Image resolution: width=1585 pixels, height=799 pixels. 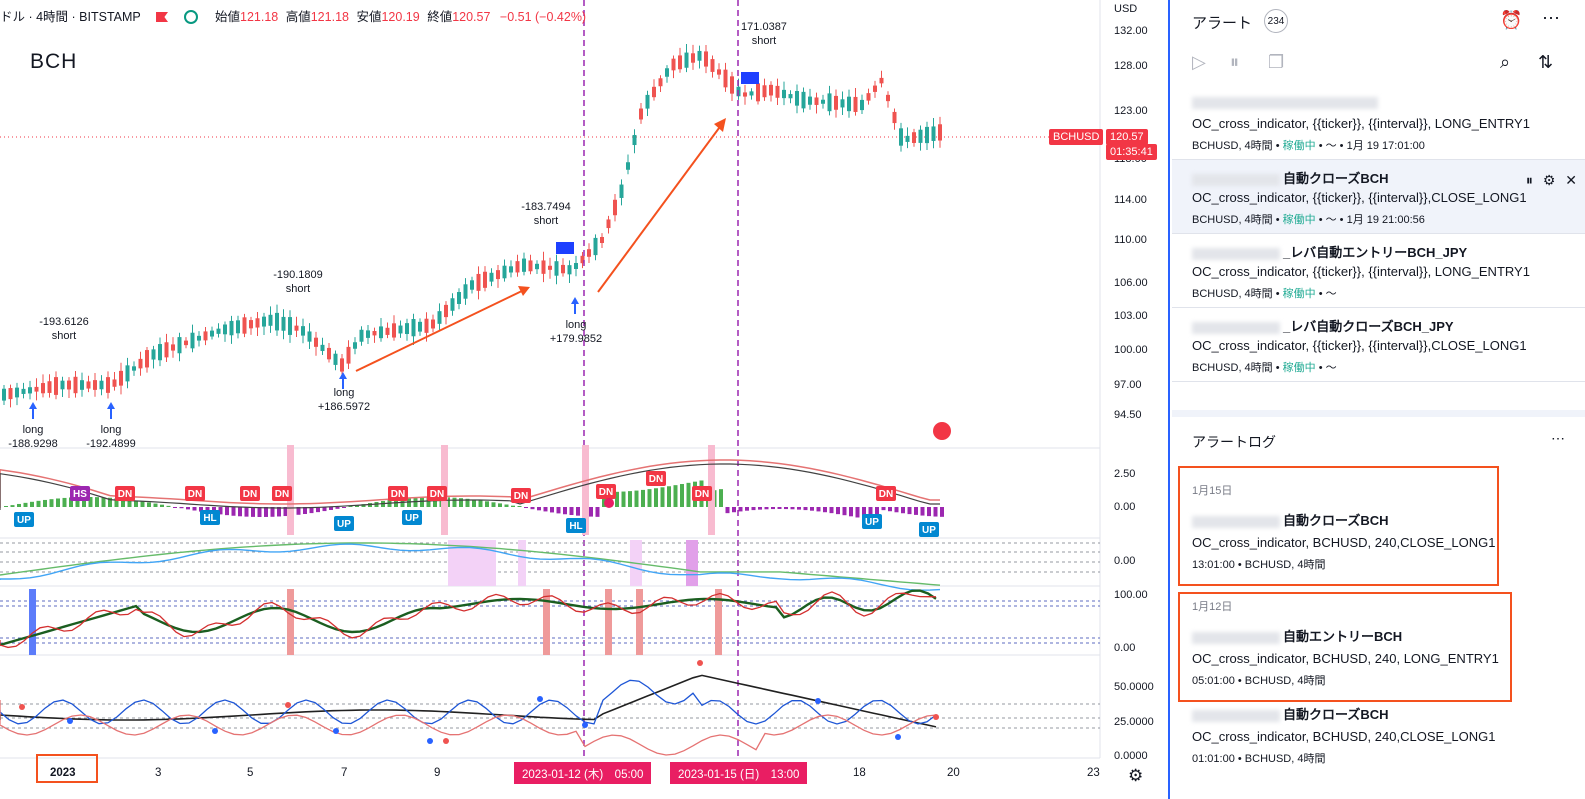 What do you see at coordinates (1362, 635) in the screenshot?
I see `log-name: 自動エントリーBCH` at bounding box center [1362, 635].